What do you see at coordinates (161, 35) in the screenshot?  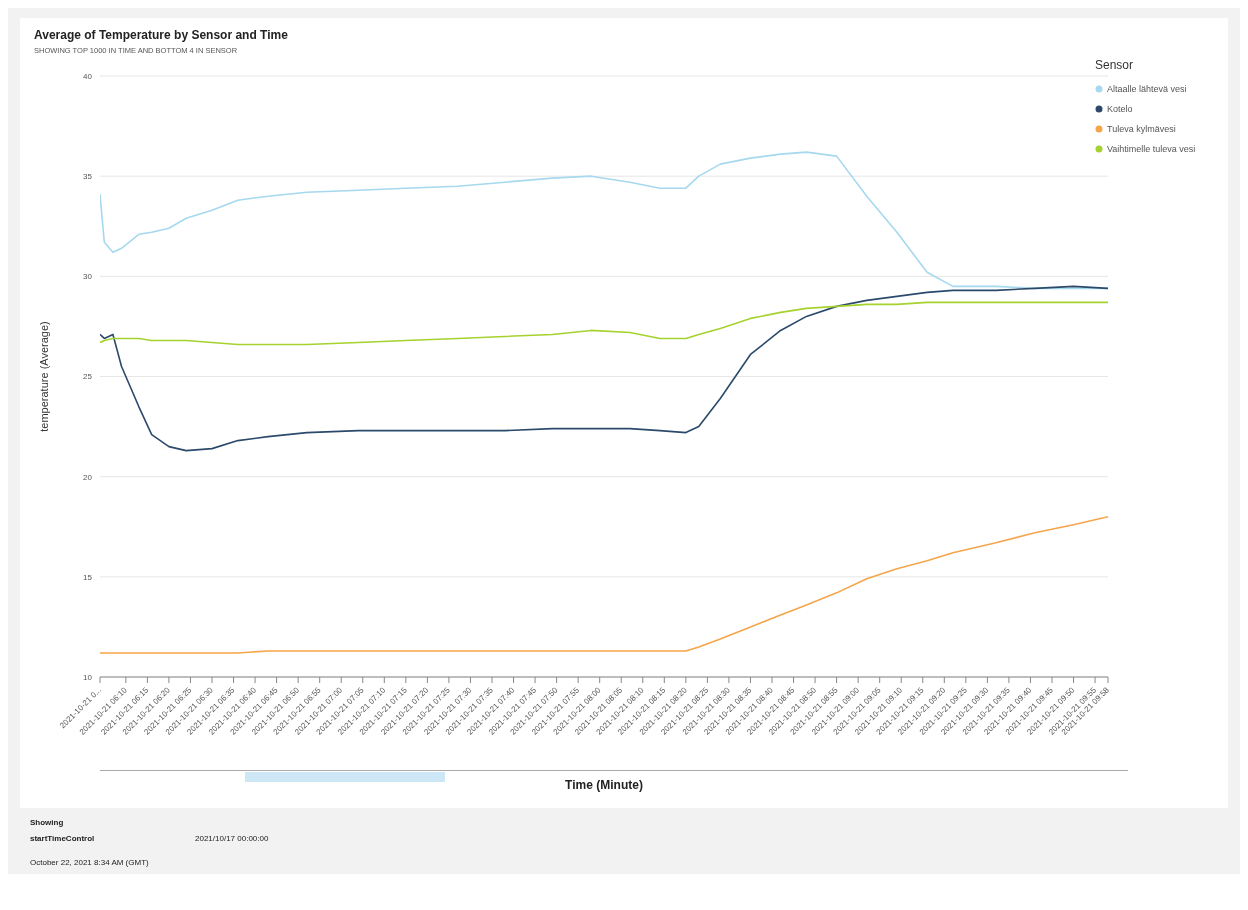 I see `chart-title: Average of Temperature by Sensor and Time` at bounding box center [161, 35].